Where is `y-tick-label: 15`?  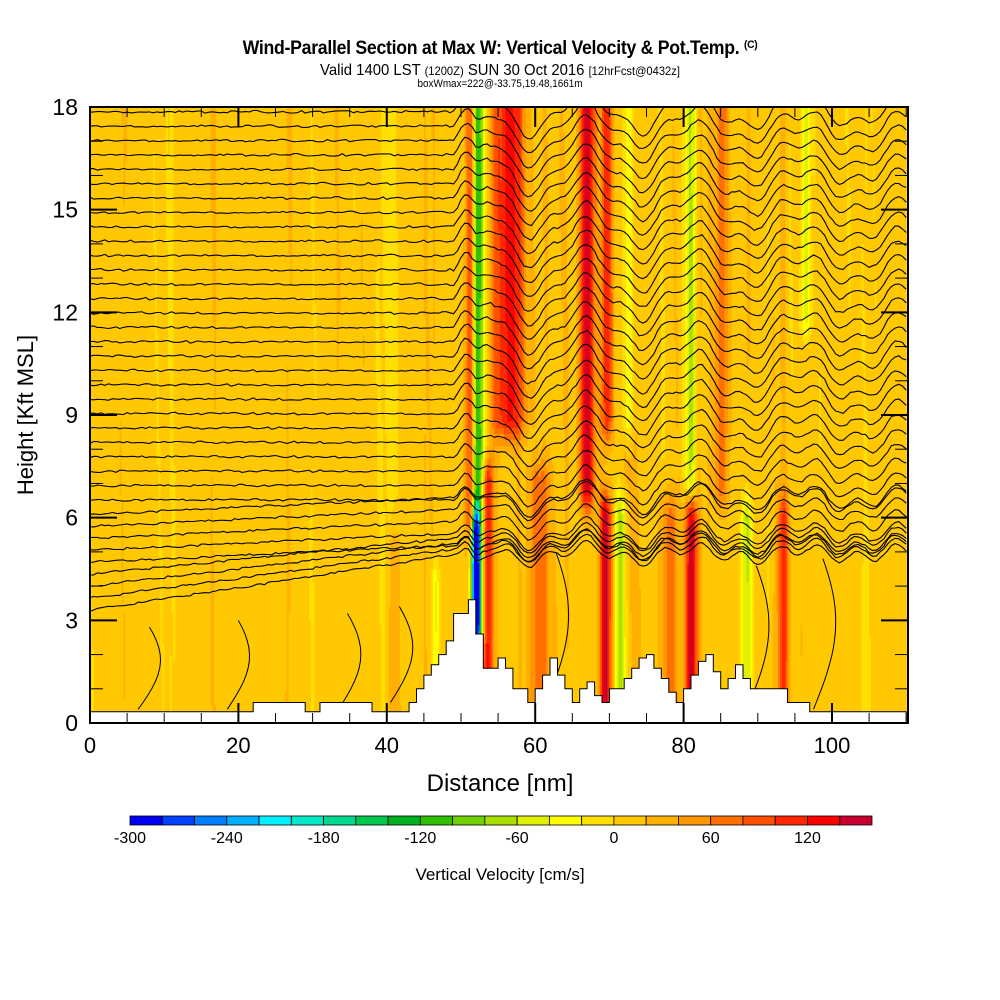
y-tick-label: 15 is located at coordinates (65, 210).